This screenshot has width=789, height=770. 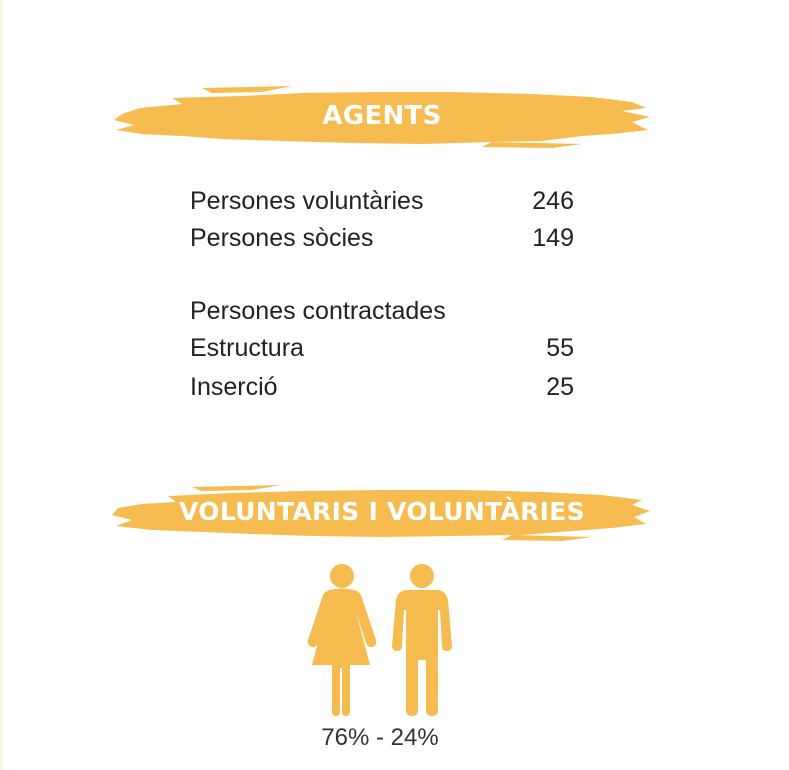 I want to click on contracted-heading: Persones contractades, so click(x=318, y=311).